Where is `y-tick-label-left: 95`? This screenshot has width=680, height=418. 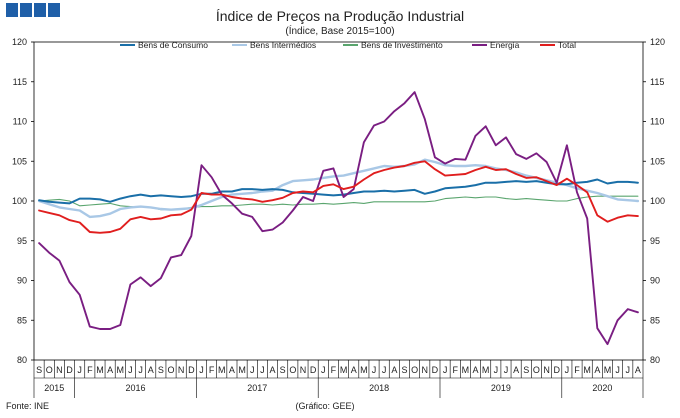 y-tick-label-left: 95 is located at coordinates (22, 241).